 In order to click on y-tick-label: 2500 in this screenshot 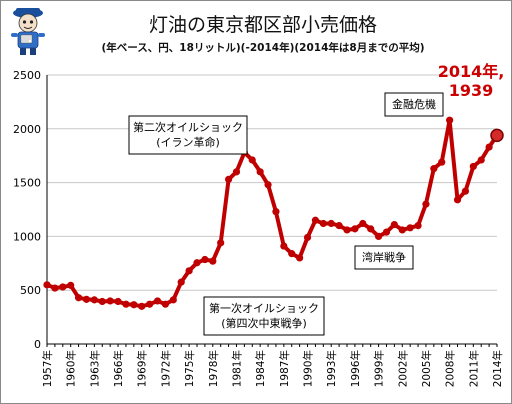, I will do `click(27, 75)`.